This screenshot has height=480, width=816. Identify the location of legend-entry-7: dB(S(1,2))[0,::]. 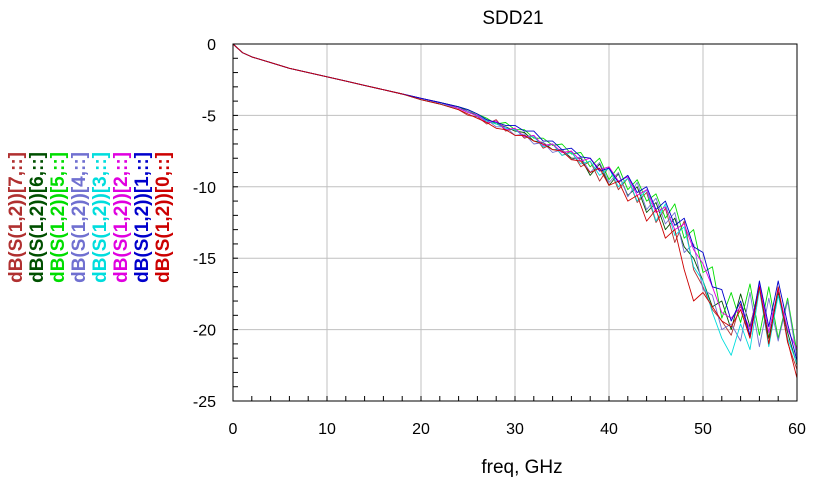
(163, 217).